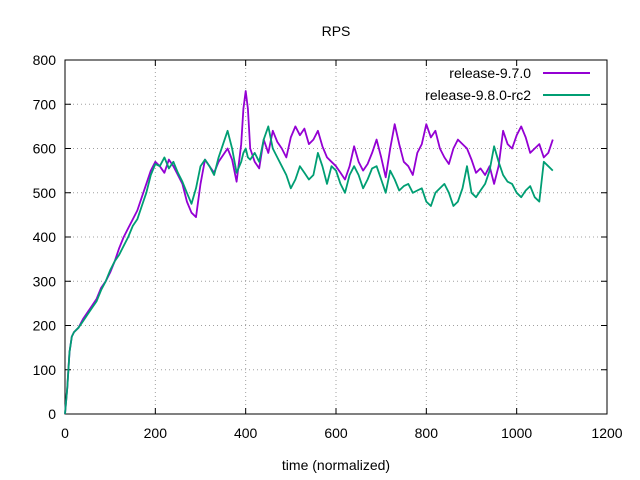 The height and width of the screenshot is (480, 640). What do you see at coordinates (65, 433) in the screenshot?
I see `x-tick-label: 0` at bounding box center [65, 433].